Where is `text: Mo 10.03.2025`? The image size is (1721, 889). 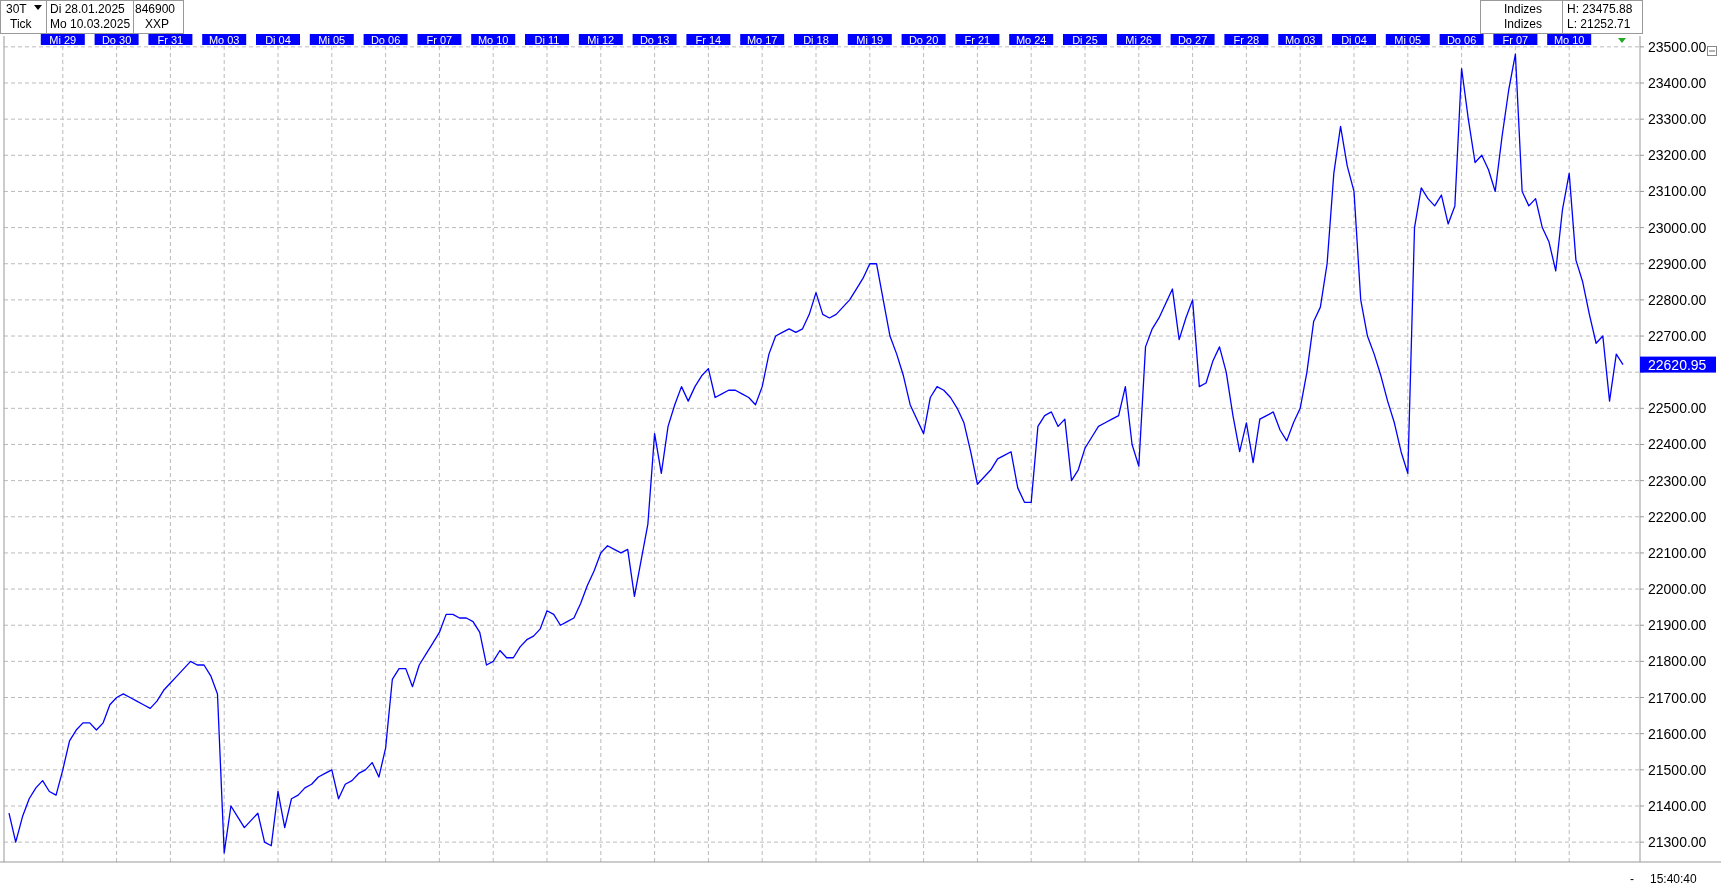
text: Mo 10.03.2025 is located at coordinates (90, 24).